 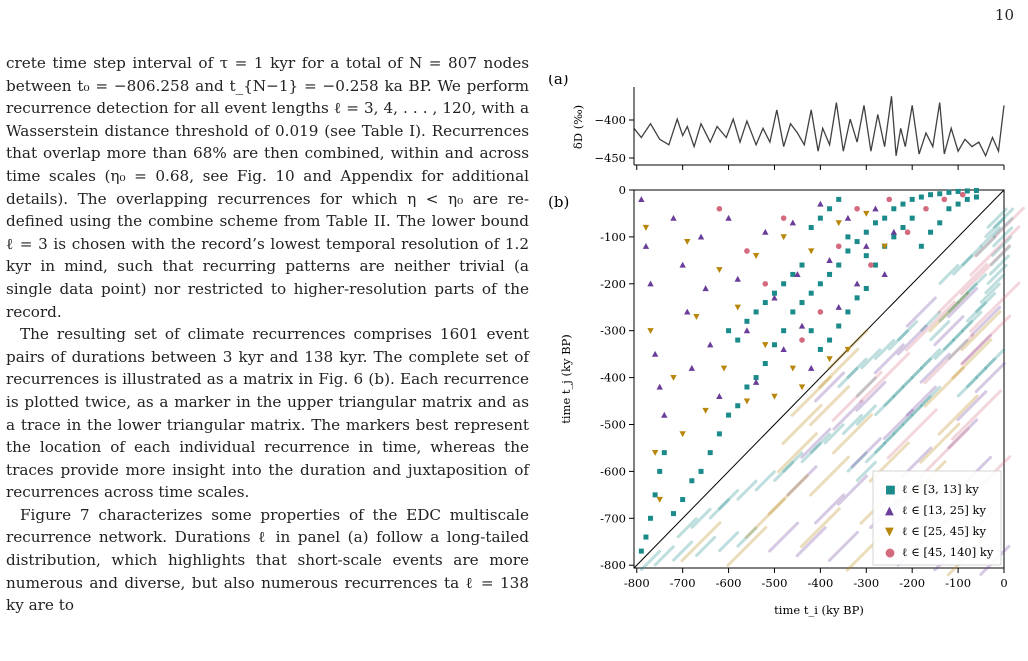 I want to click on panel-b-xtick-label-1: -700, so click(x=683, y=583).